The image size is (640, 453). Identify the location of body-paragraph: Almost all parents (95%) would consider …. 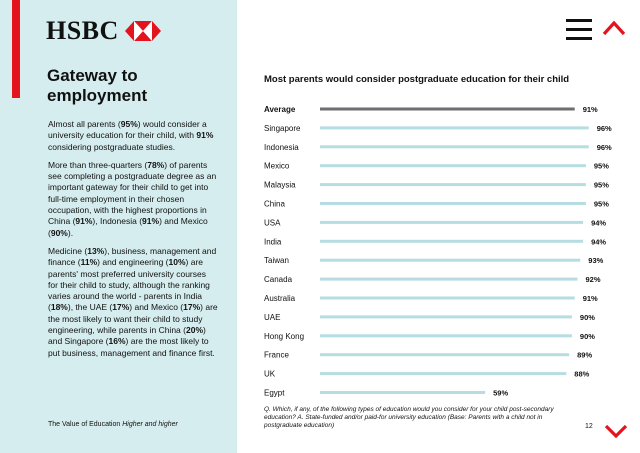
(133, 136).